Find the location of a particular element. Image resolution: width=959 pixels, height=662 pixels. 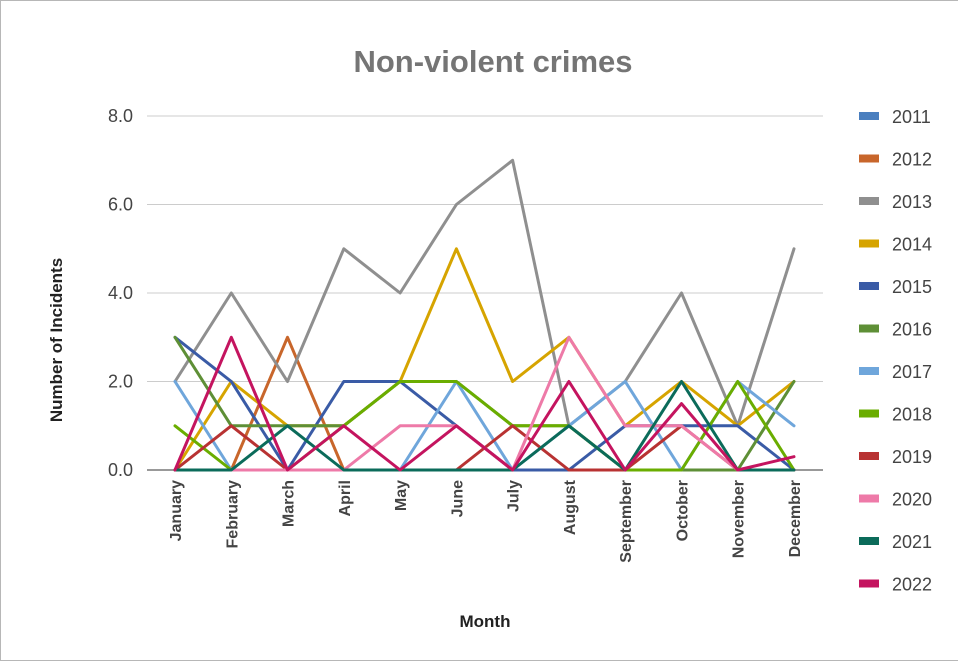

y-axis-ticks: 0.0 2.0 4.0 6.0 8.0 is located at coordinates (120, 293).